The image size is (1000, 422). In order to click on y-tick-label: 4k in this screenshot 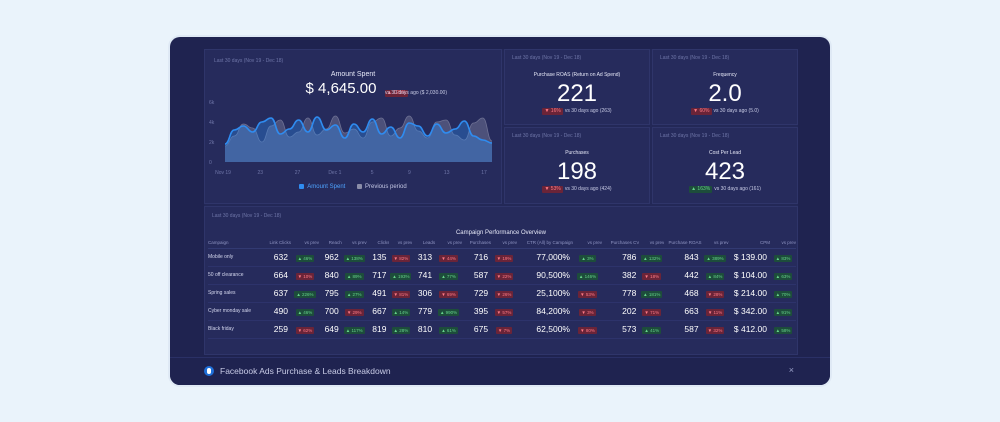, I will do `click(212, 123)`.